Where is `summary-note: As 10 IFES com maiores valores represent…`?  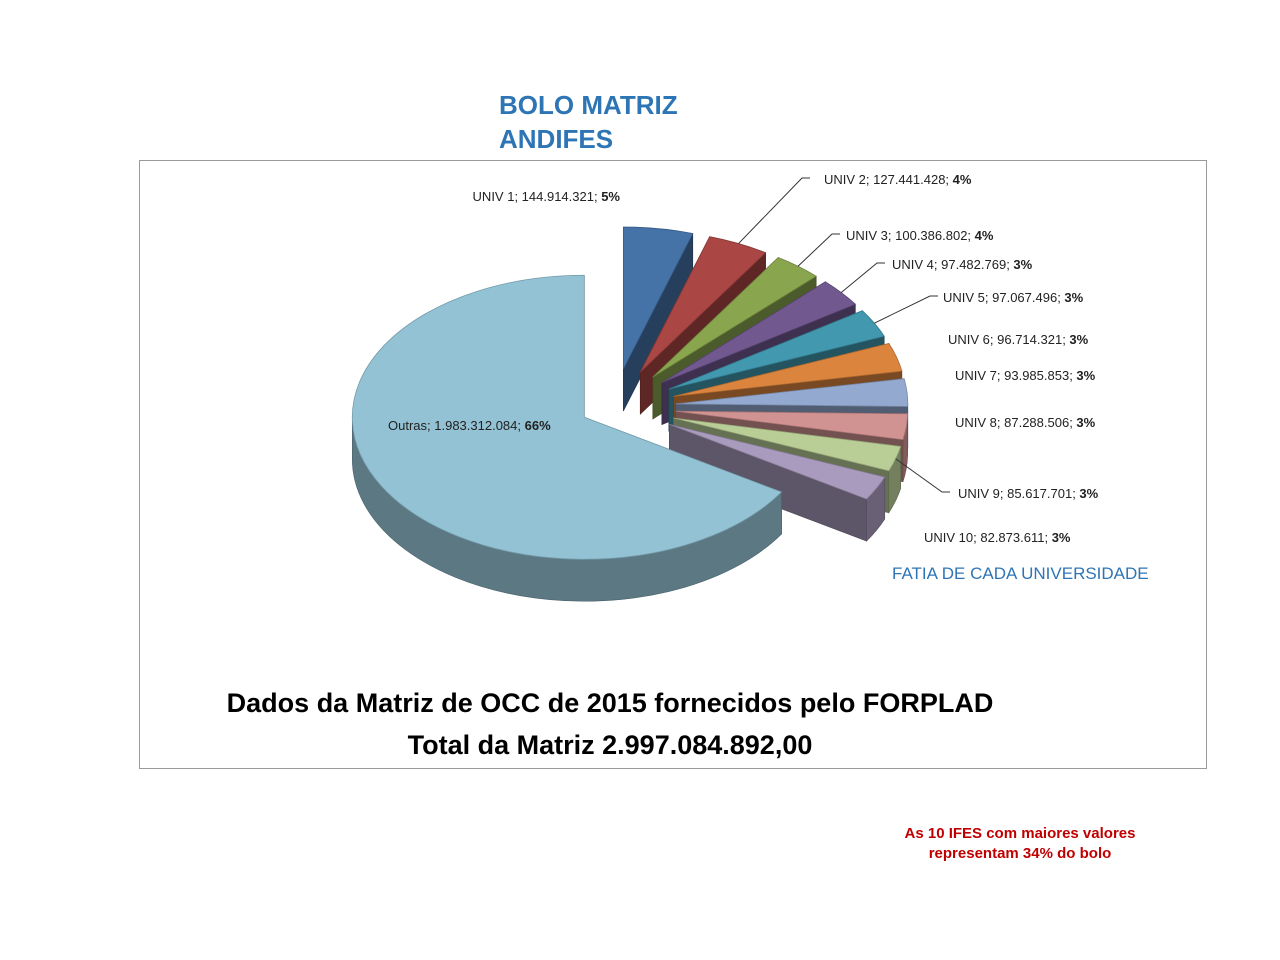
summary-note: As 10 IFES com maiores valores represent… is located at coordinates (1020, 844).